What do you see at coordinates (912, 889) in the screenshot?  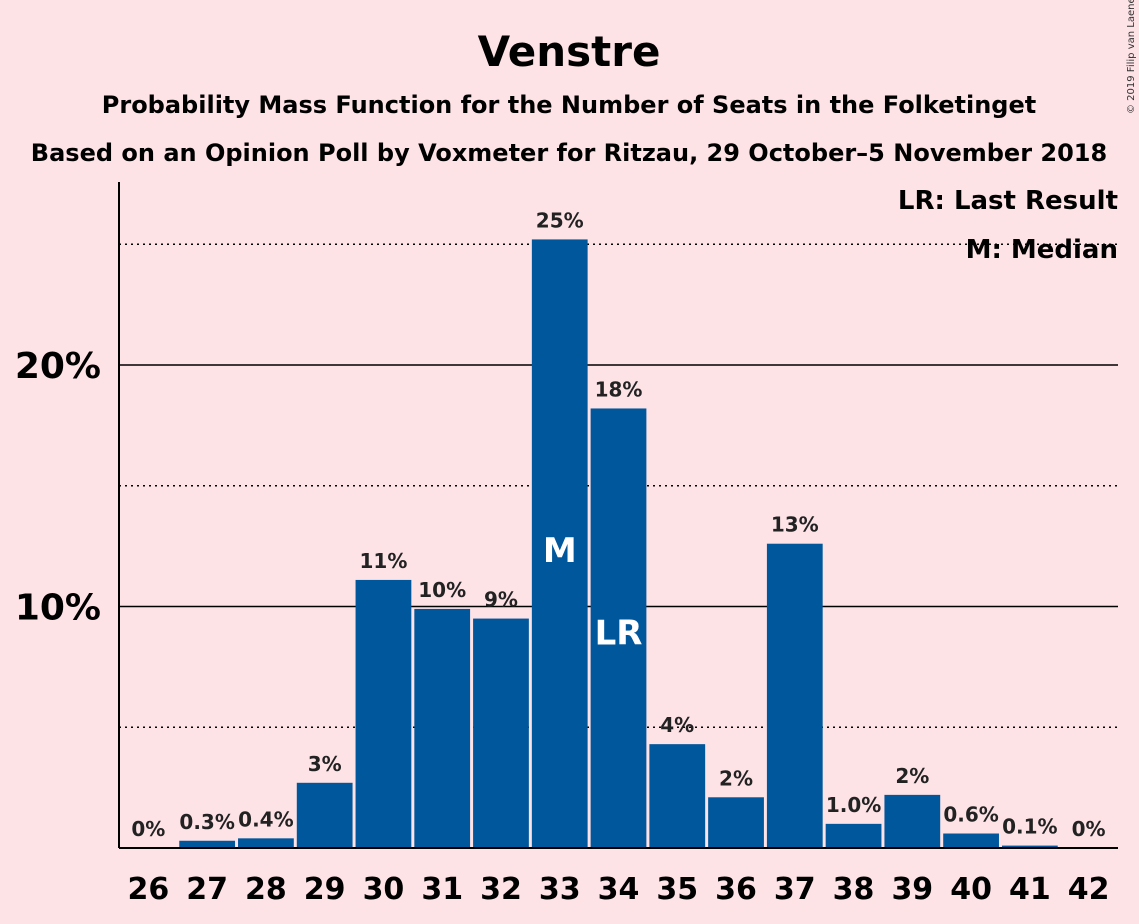 I see `x-tick-label: 39` at bounding box center [912, 889].